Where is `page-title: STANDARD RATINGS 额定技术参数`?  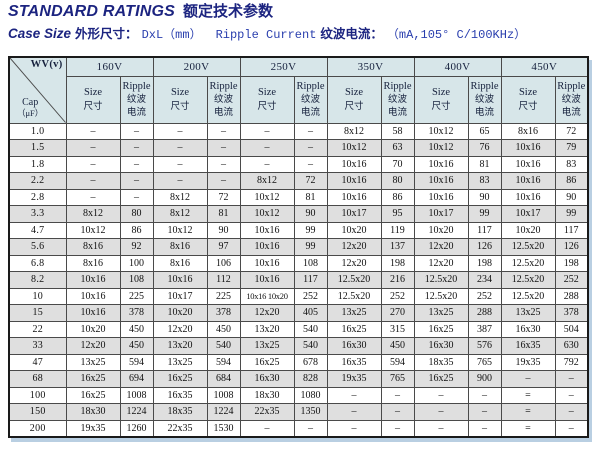 page-title: STANDARD RATINGS 额定技术参数 is located at coordinates (140, 10).